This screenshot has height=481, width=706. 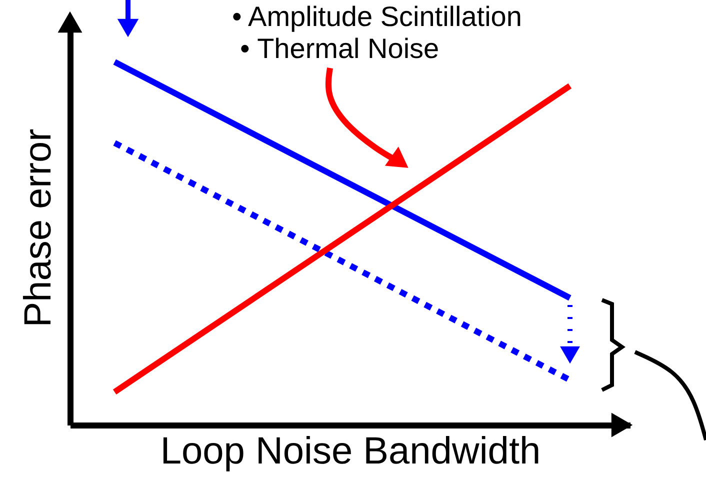 I want to click on text: • Amplitude Scintillation, so click(x=377, y=16).